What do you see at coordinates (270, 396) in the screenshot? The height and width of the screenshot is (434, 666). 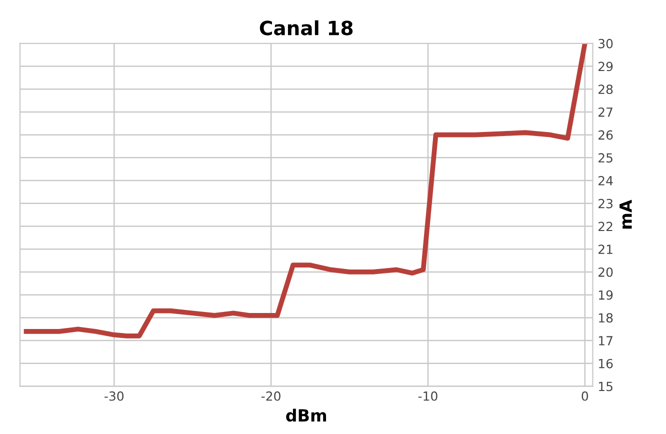 I see `x-tick-label: -20` at bounding box center [270, 396].